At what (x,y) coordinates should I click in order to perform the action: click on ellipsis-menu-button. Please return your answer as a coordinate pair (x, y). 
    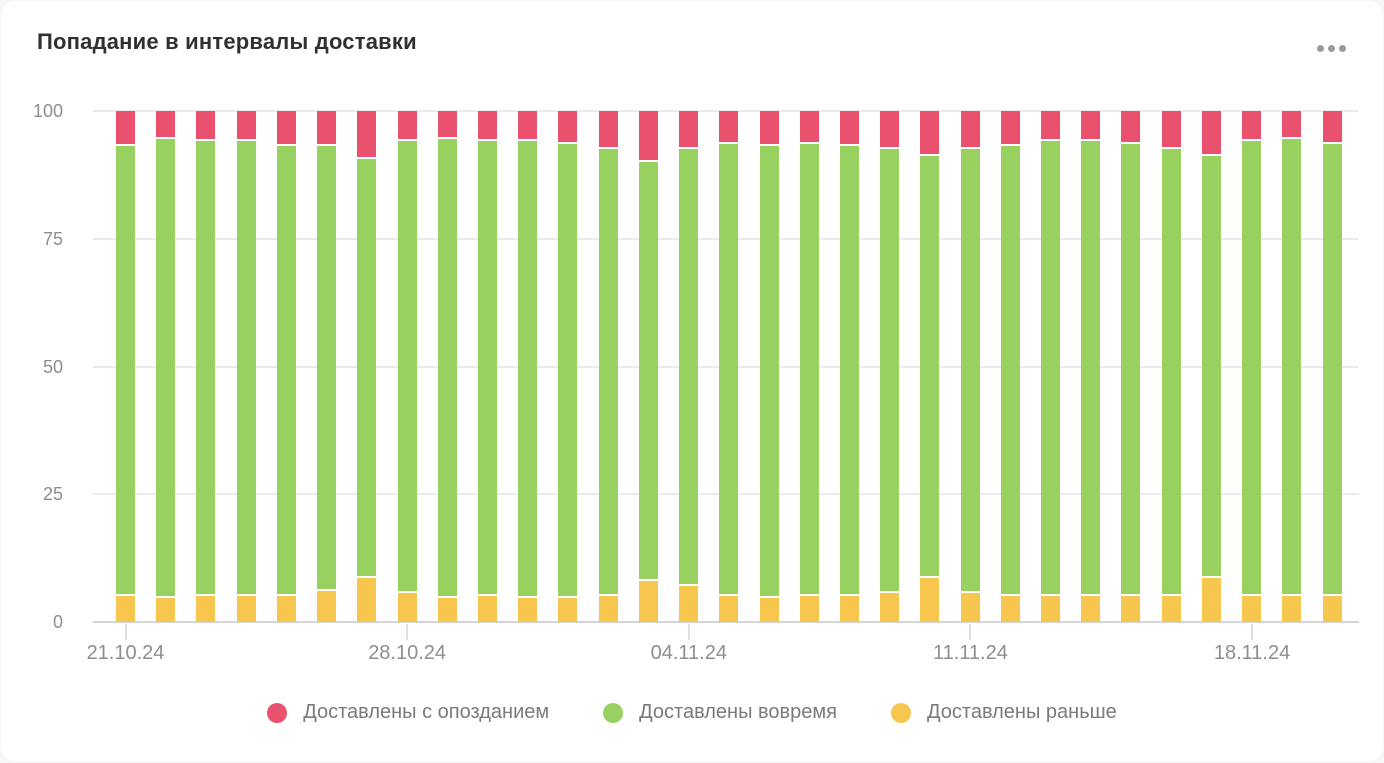
    Looking at the image, I should click on (1331, 48).